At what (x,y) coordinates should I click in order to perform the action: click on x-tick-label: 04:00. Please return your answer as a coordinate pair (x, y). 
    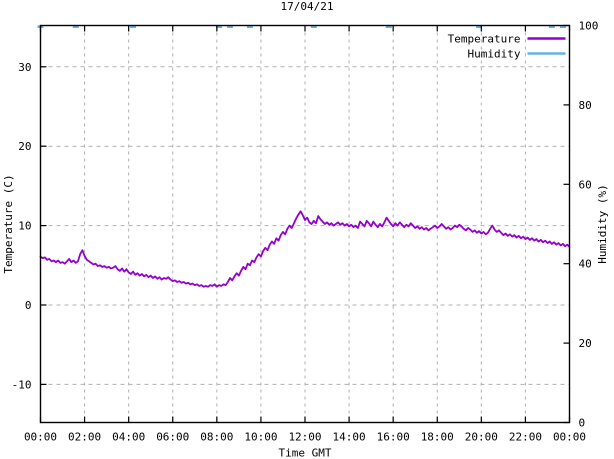
    Looking at the image, I should click on (128, 437).